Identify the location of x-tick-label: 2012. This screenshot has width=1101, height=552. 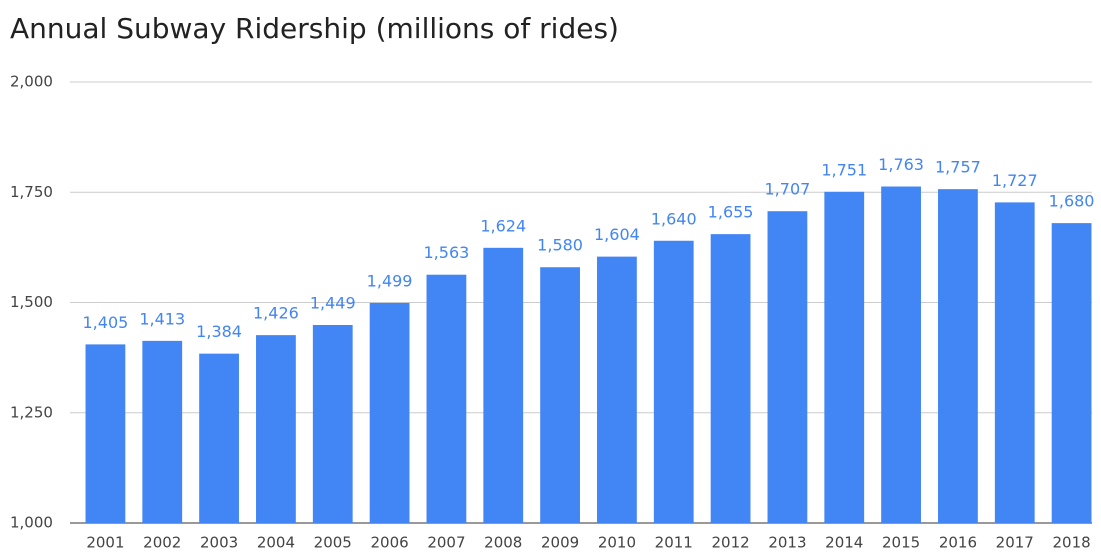
(730, 543).